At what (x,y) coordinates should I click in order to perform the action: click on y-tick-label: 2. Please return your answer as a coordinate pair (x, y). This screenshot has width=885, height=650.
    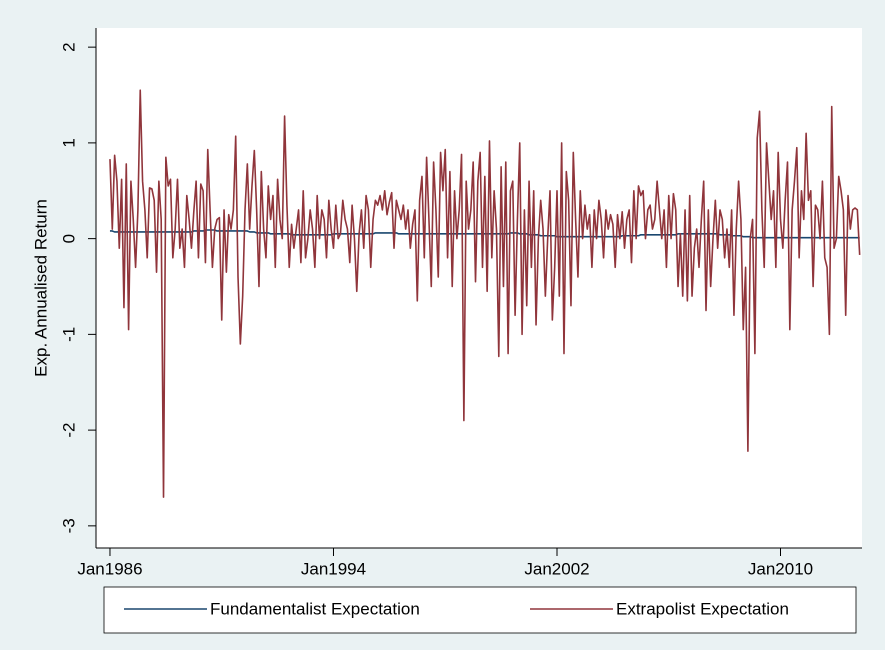
    Looking at the image, I should click on (68, 46).